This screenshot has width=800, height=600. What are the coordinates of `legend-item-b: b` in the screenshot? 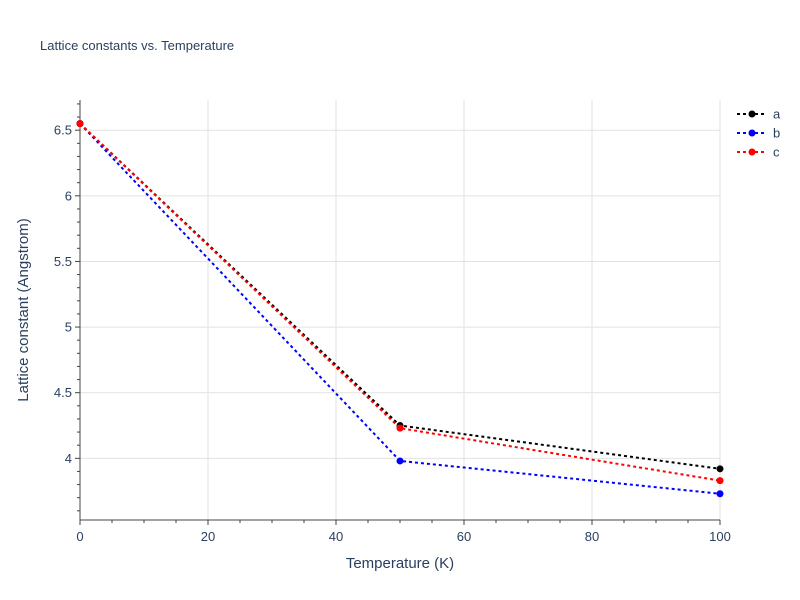 It's located at (758, 133).